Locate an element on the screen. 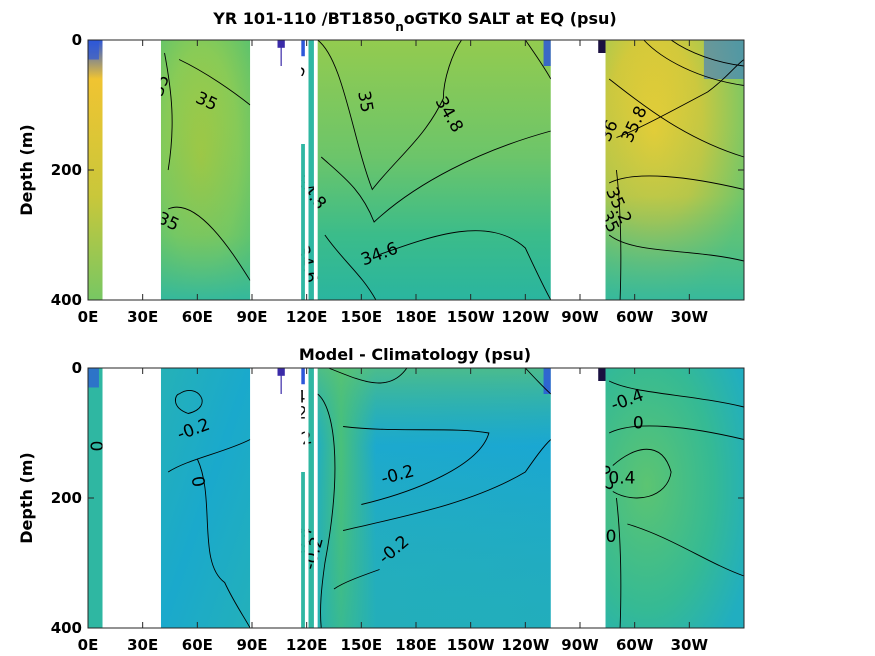 The width and height of the screenshot is (875, 656). surface-fresh-lens is located at coordinates (723, 59).